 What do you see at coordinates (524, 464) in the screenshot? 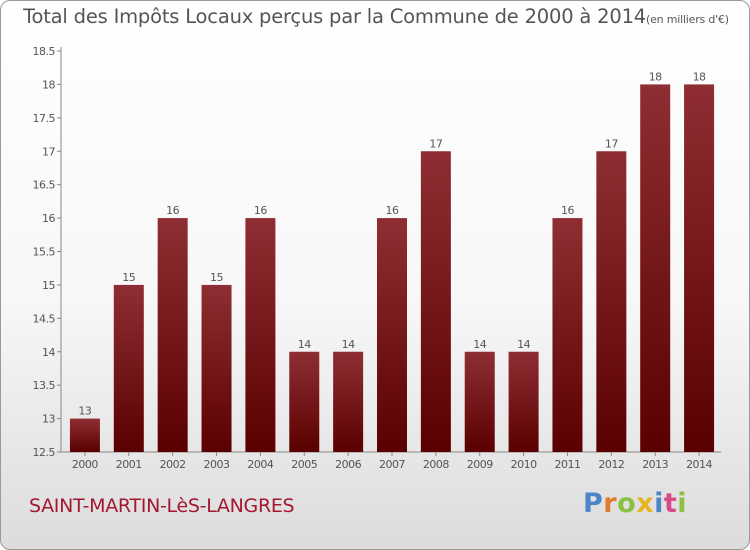
I see `x-tick-label: 2010` at bounding box center [524, 464].